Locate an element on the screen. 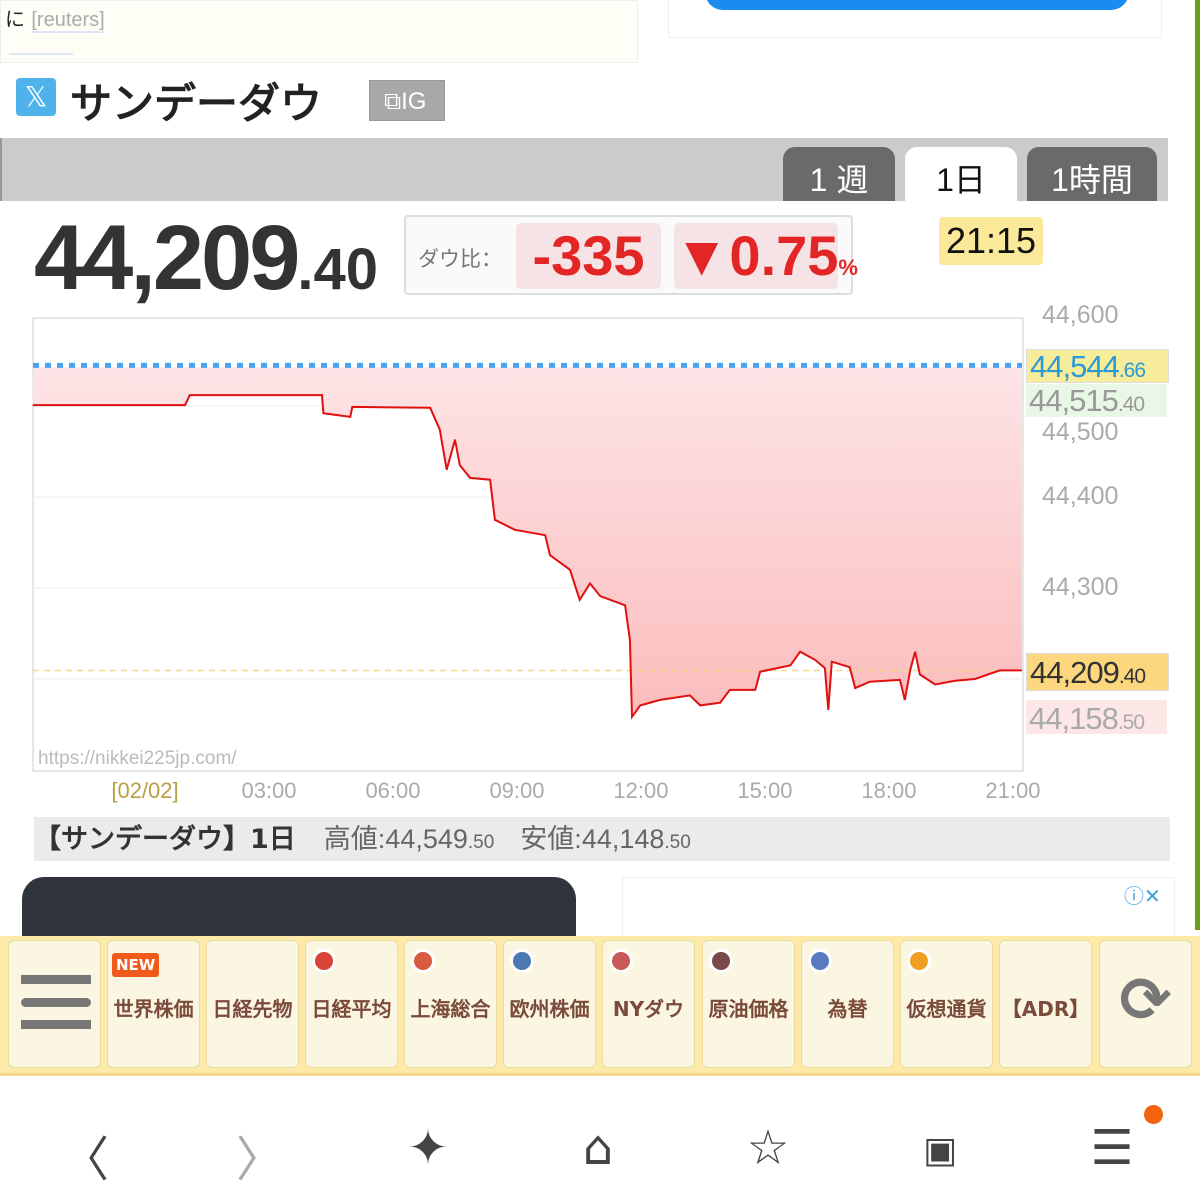 The width and height of the screenshot is (1200, 1190). bookmark-star-icon: ☆ is located at coordinates (768, 1148).